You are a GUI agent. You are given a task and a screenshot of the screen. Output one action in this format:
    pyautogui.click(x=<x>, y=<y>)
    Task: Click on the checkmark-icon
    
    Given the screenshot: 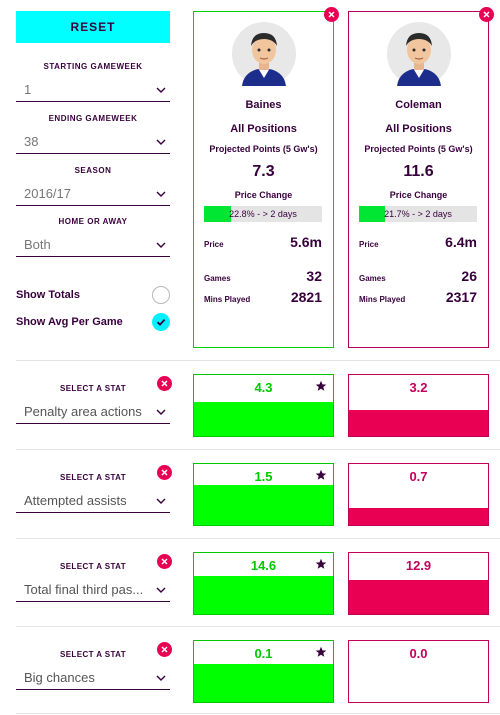 What is the action you would take?
    pyautogui.click(x=161, y=322)
    